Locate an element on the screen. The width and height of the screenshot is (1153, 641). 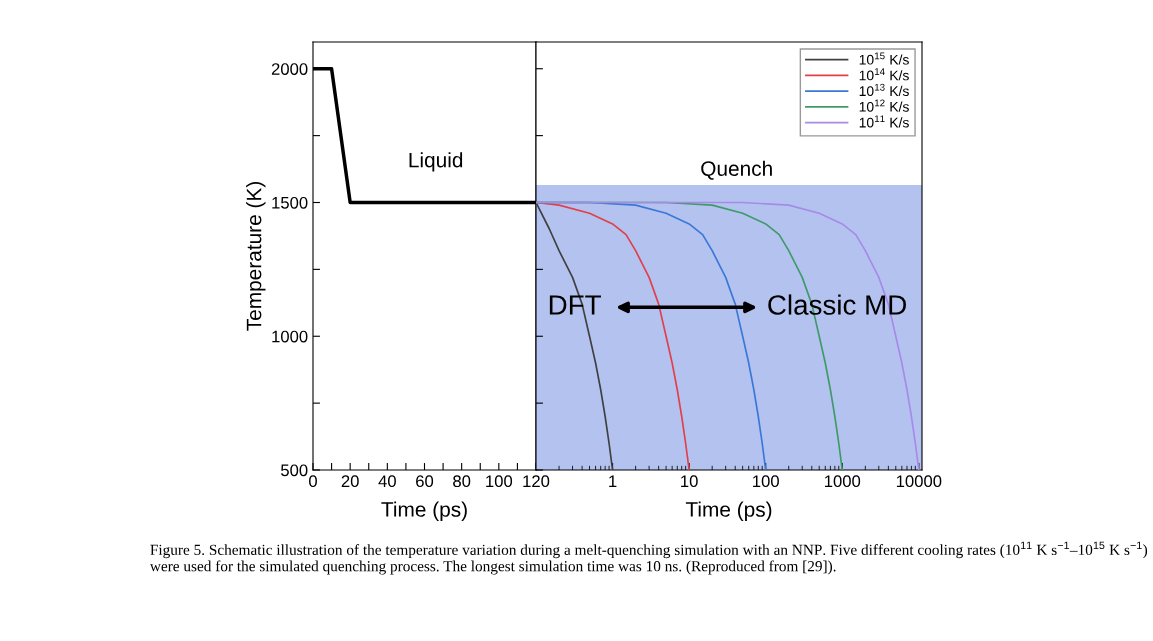
x-tick-label: 1 is located at coordinates (613, 481).